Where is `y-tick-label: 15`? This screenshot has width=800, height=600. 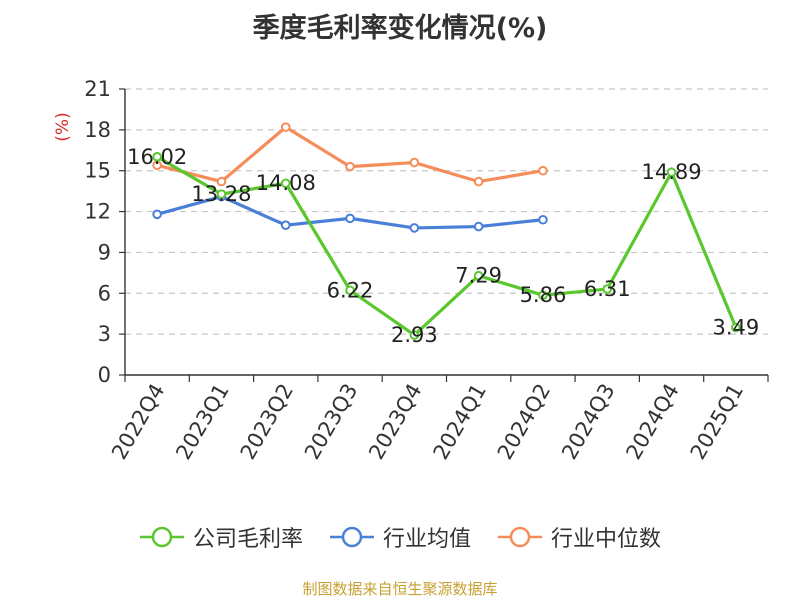
y-tick-label: 15 is located at coordinates (97, 171).